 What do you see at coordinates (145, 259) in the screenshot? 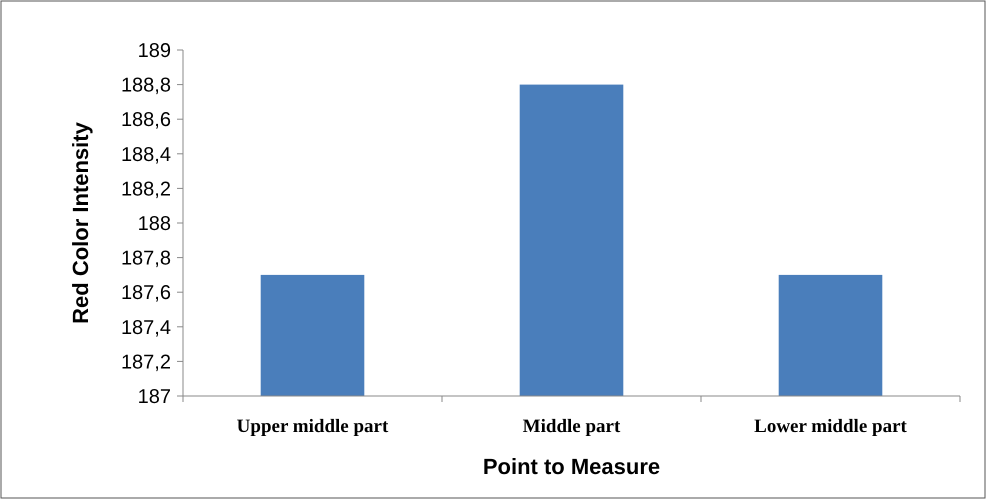
I see `y-tick-label: 187,8` at bounding box center [145, 259].